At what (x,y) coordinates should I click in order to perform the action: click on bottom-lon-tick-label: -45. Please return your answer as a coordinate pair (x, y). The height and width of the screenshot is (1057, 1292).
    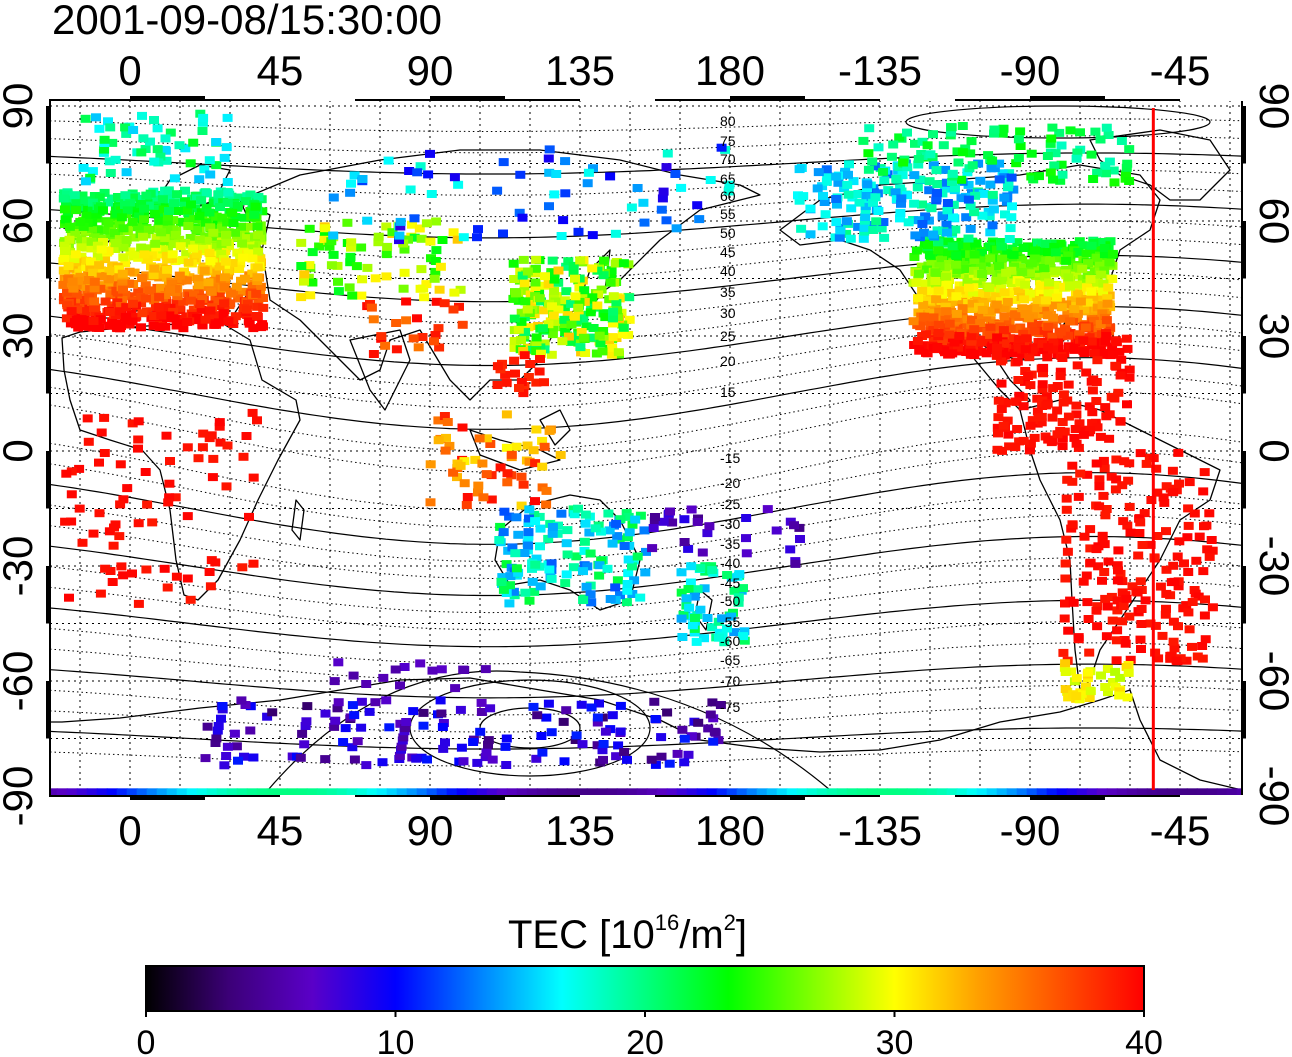
    Looking at the image, I should click on (1180, 830).